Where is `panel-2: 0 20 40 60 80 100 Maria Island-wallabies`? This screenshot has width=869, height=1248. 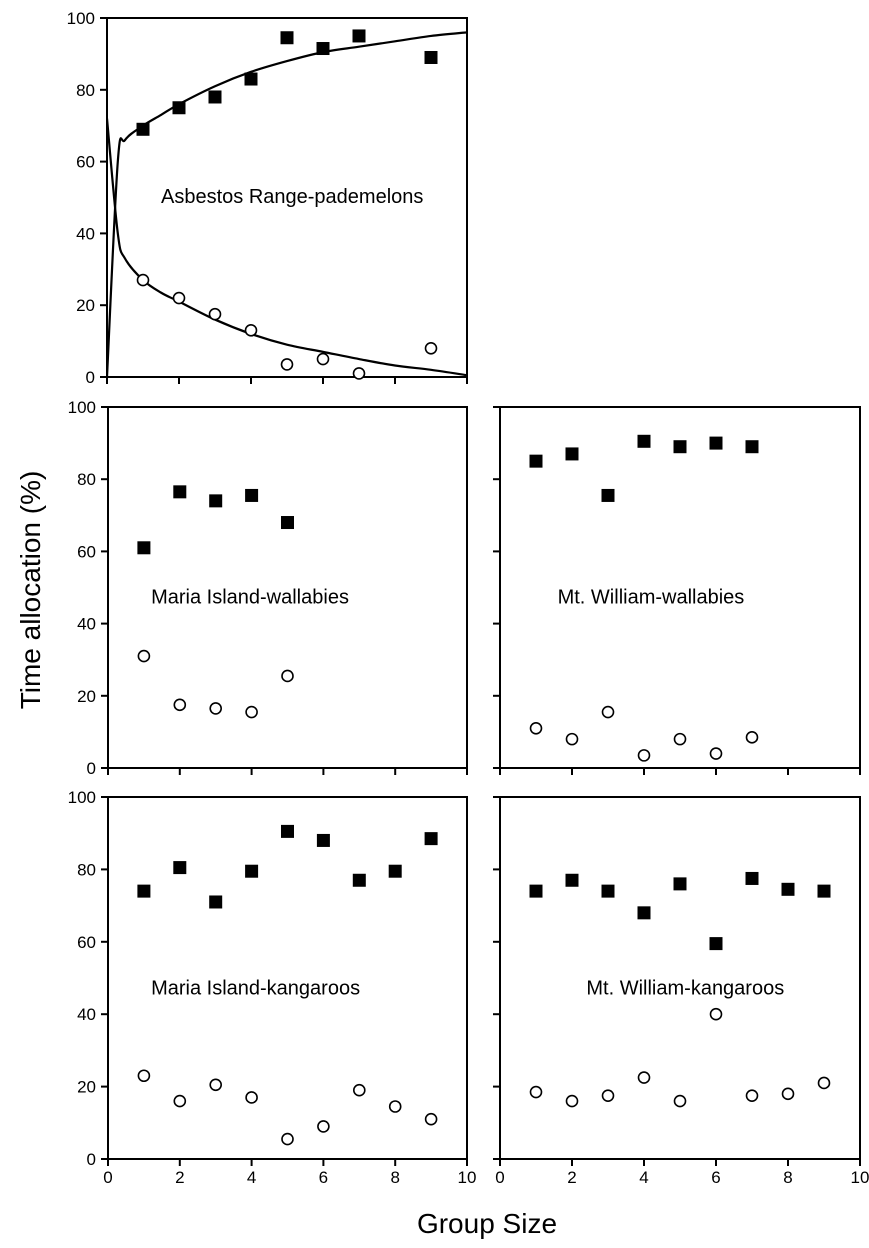 panel-2: 0 20 40 60 80 100 Maria Island-wallabies is located at coordinates (268, 588).